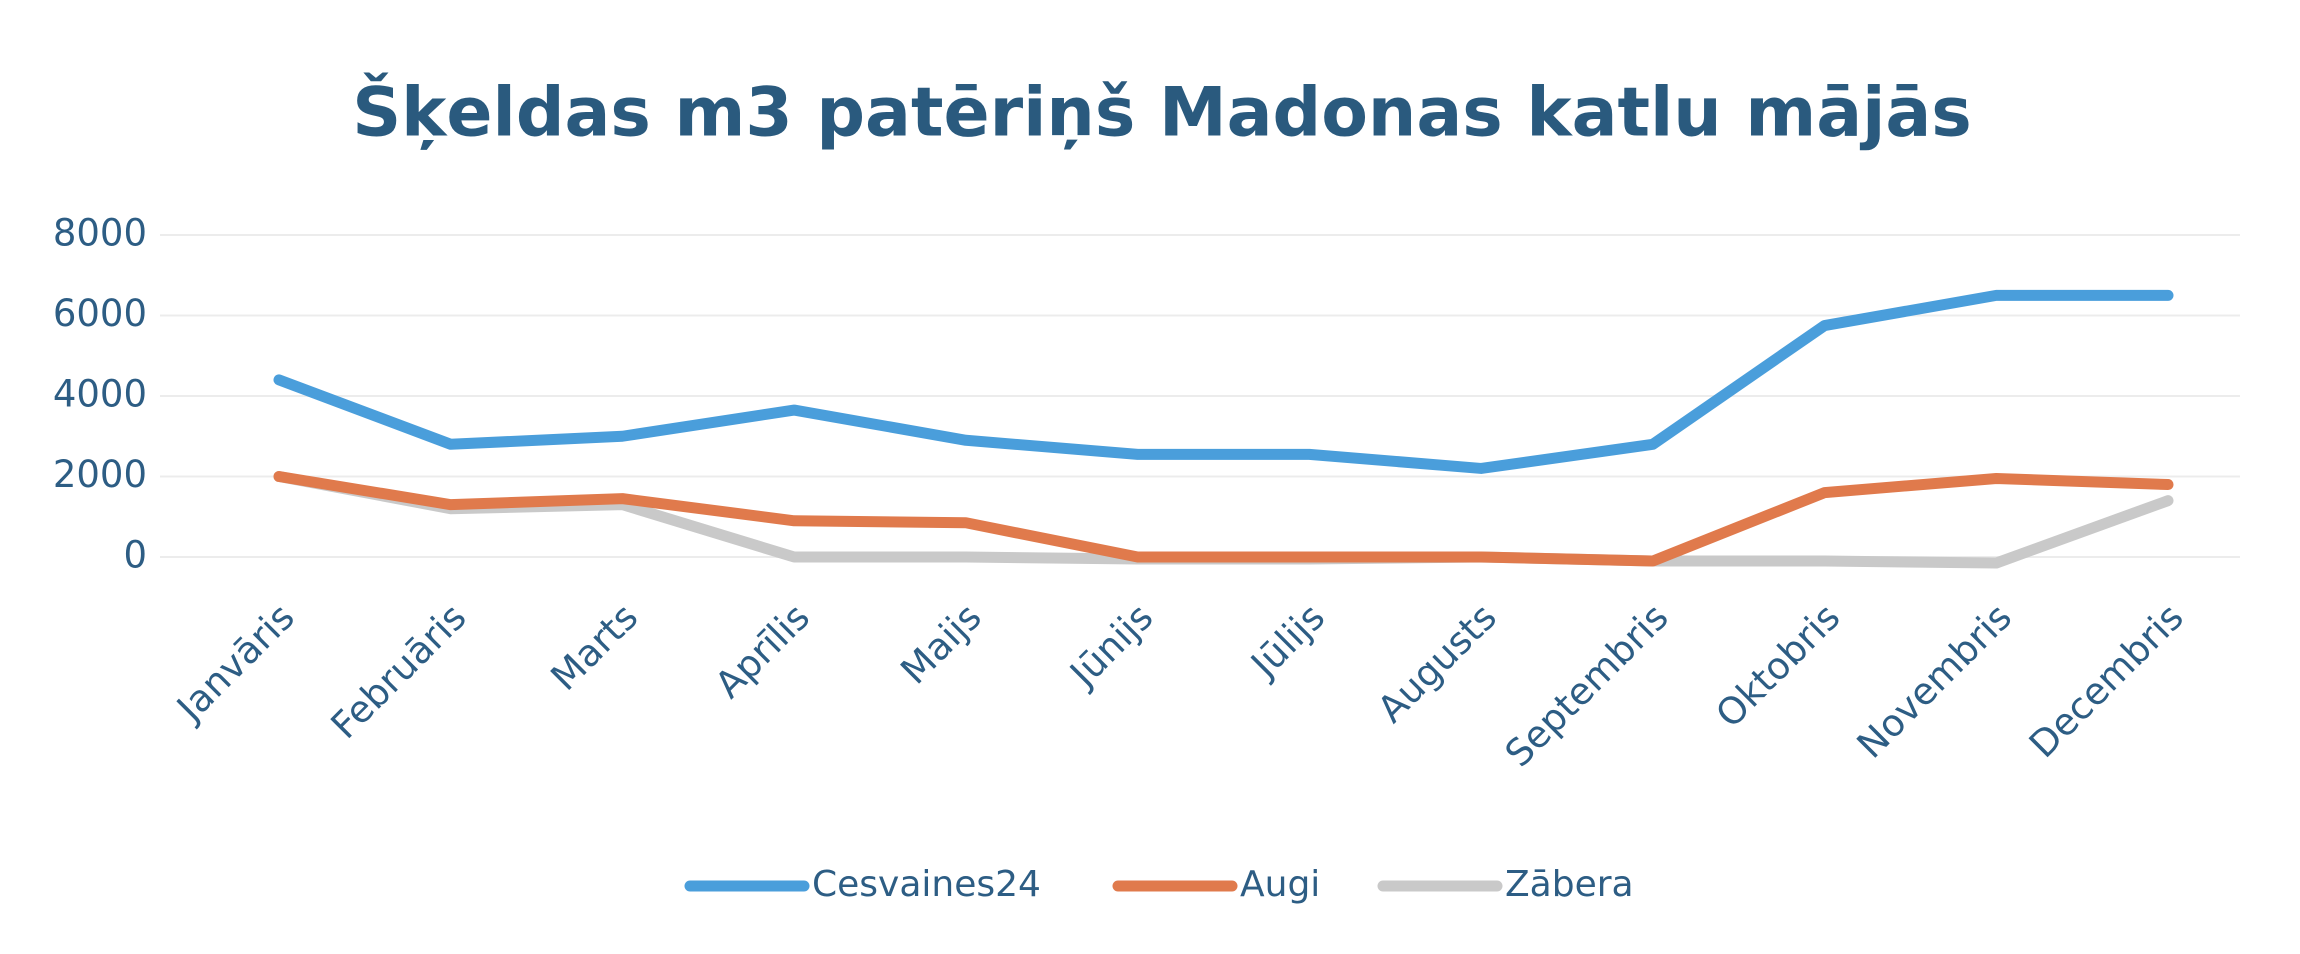  What do you see at coordinates (1280, 884) in the screenshot?
I see `legend-label: Augi` at bounding box center [1280, 884].